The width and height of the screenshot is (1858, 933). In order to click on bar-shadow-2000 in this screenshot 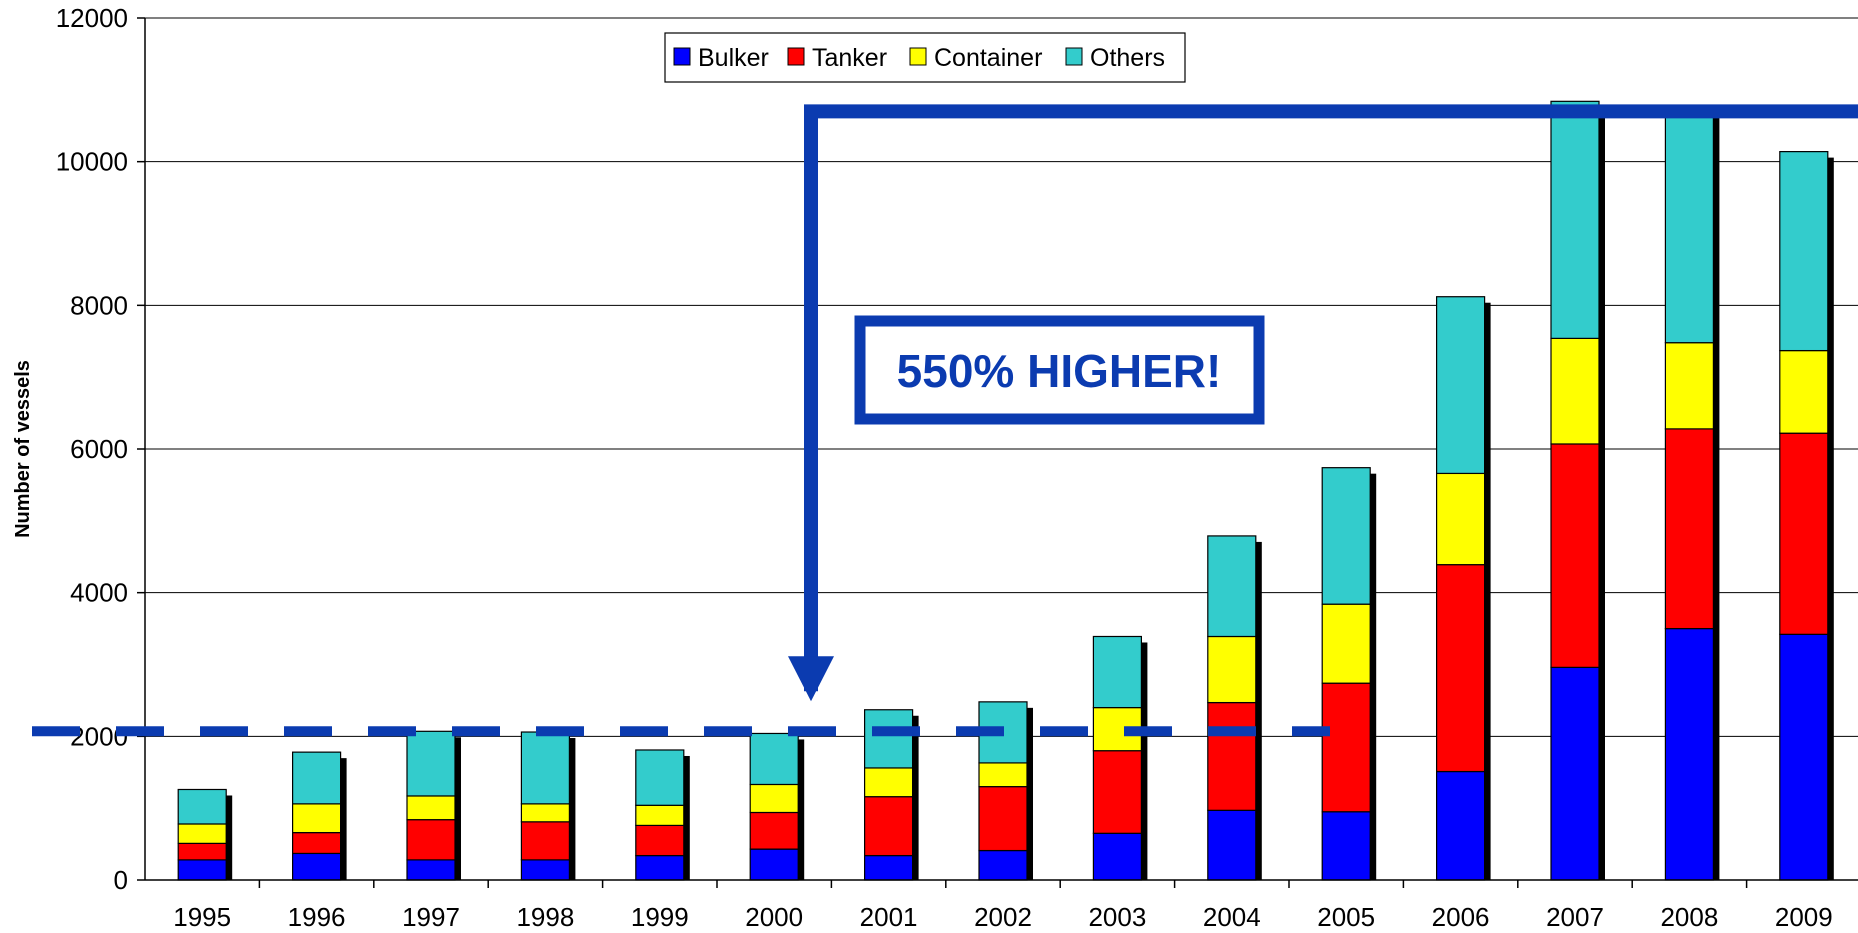, I will do `click(801, 809)`.